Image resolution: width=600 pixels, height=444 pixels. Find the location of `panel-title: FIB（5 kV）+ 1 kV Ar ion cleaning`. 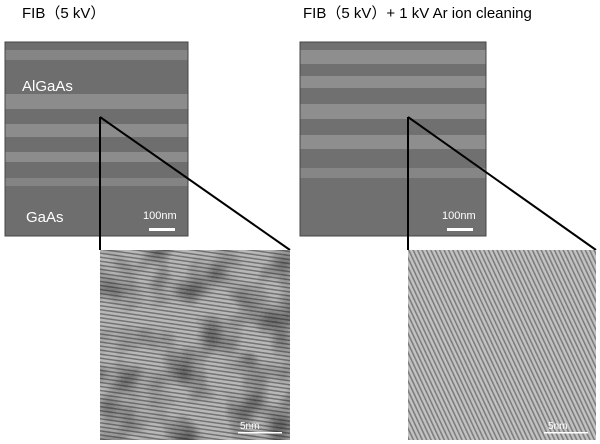

panel-title: FIB（5 kV）+ 1 kV Ar ion cleaning is located at coordinates (417, 13).